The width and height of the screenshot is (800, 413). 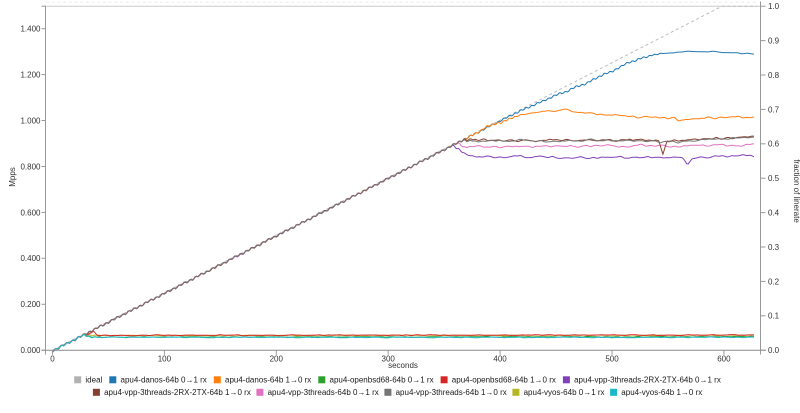 What do you see at coordinates (774, 316) in the screenshot?
I see `svg-text: 0.1` at bounding box center [774, 316].